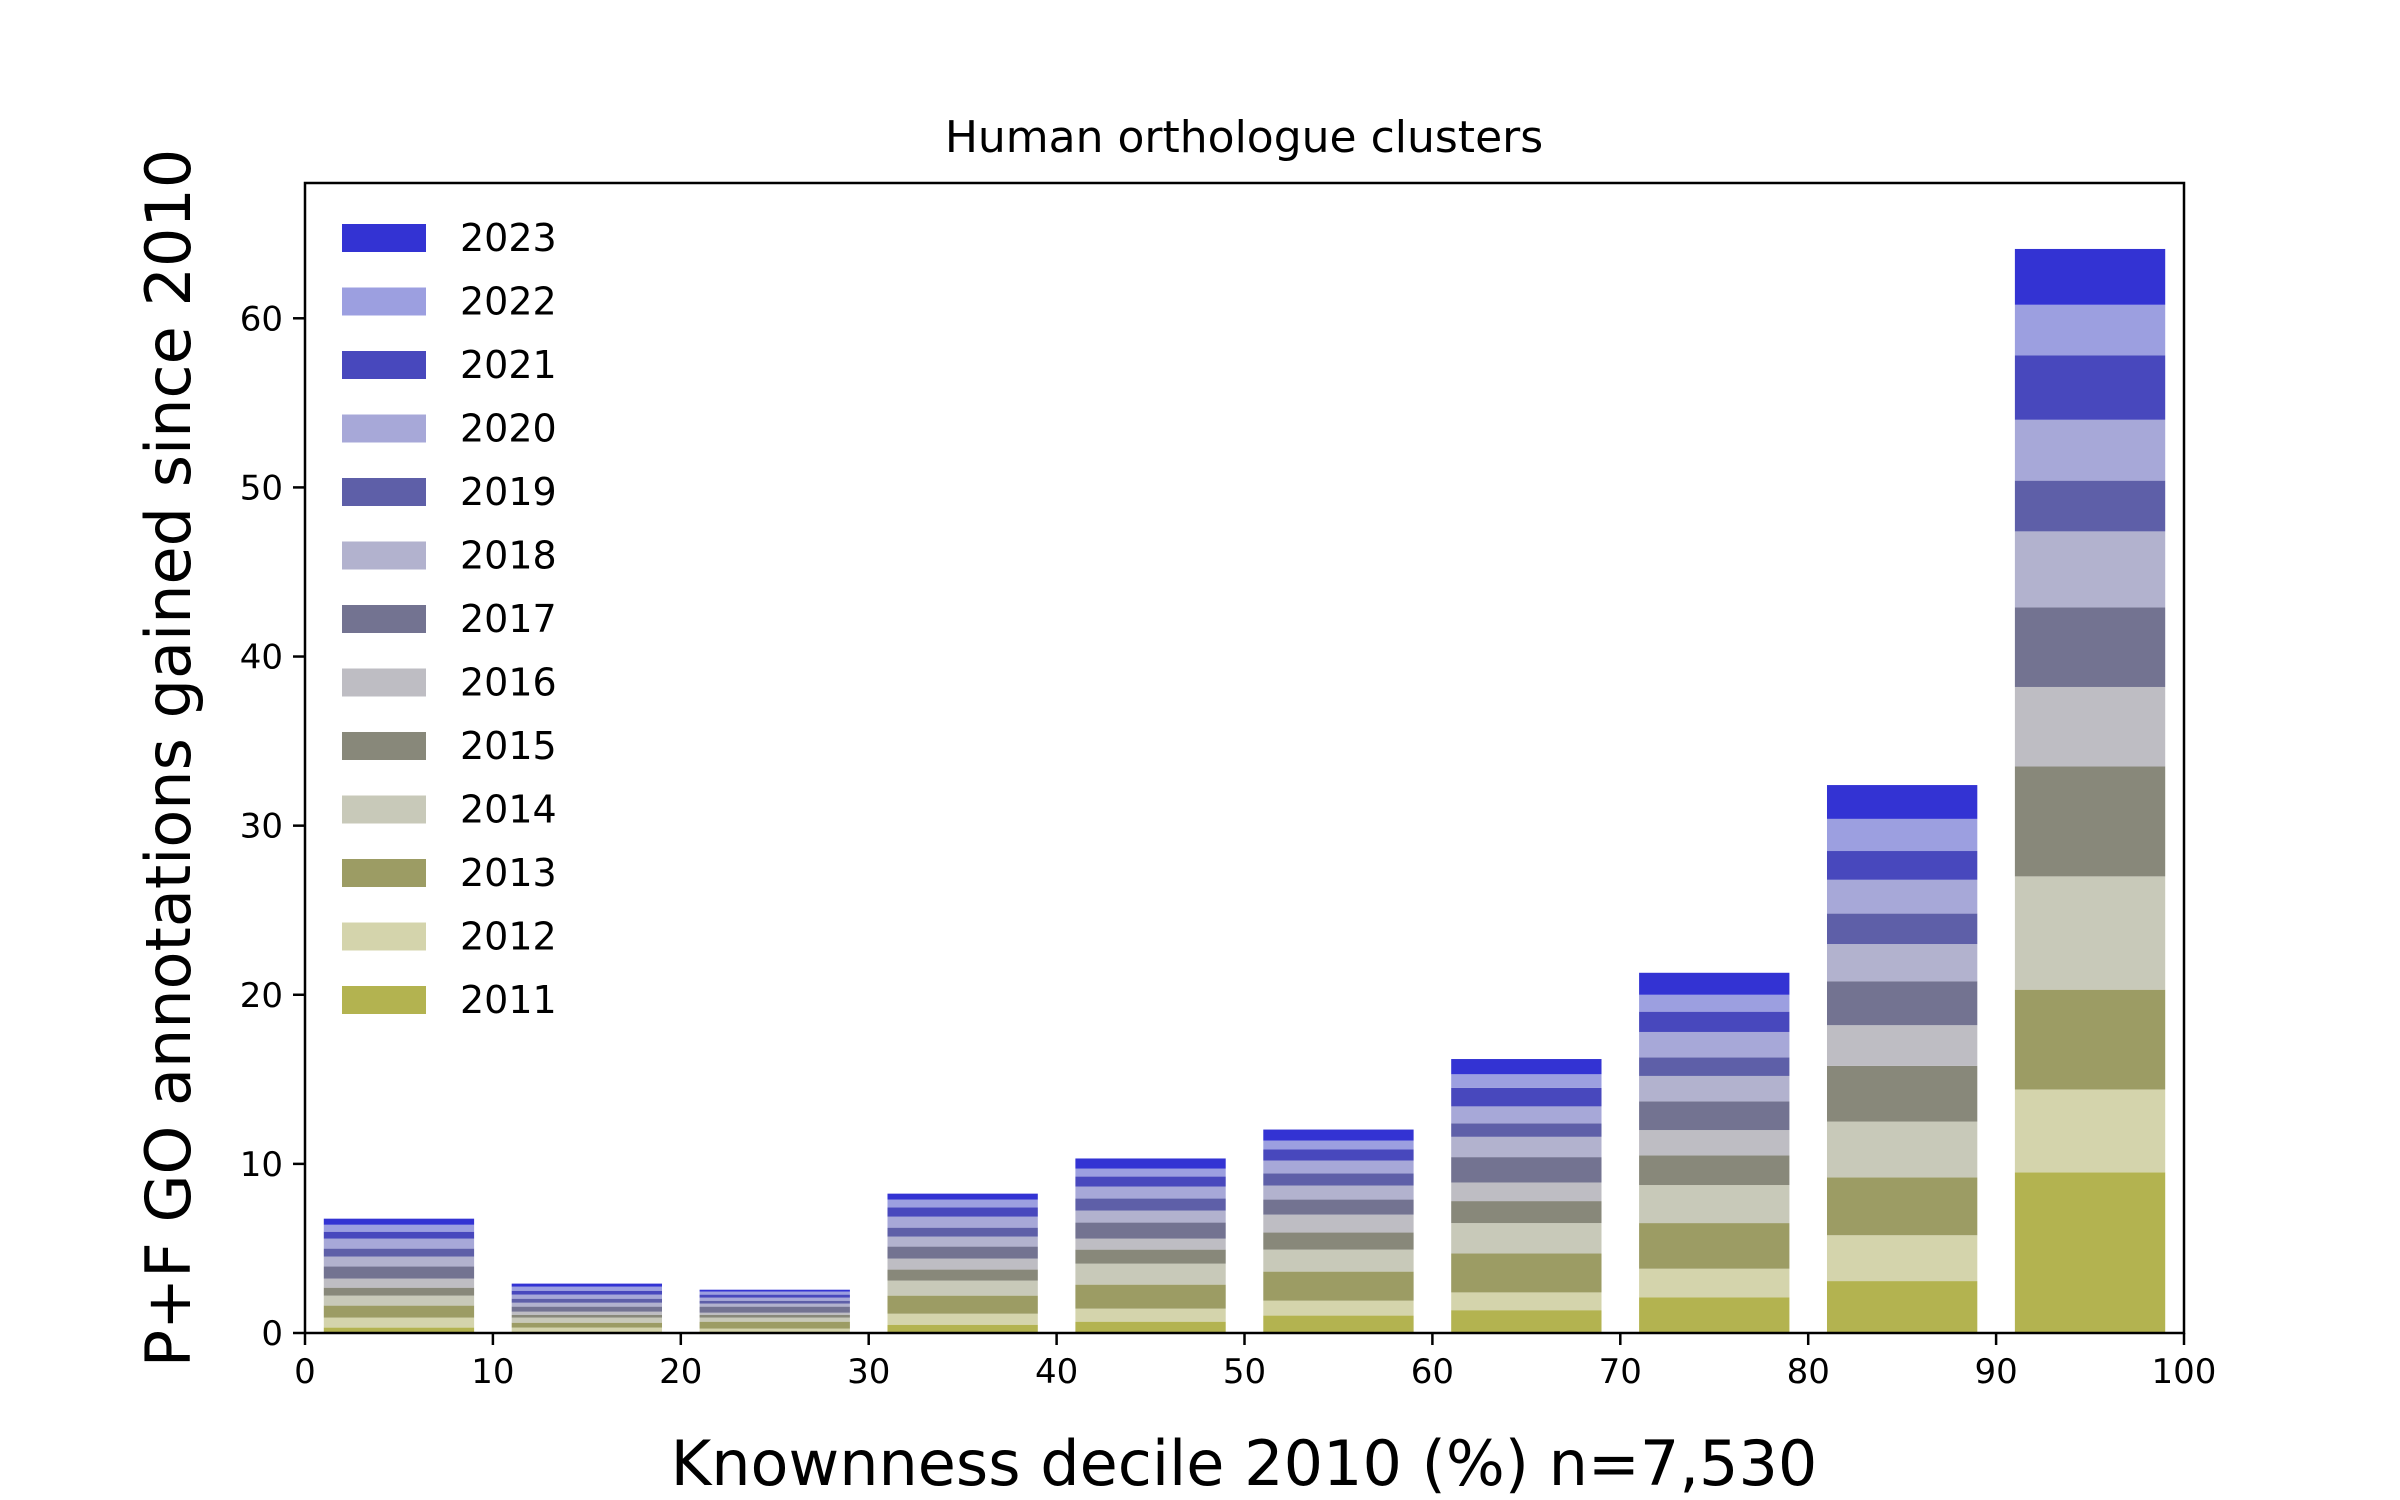 The width and height of the screenshot is (2400, 1500). Describe the element at coordinates (1244, 137) in the screenshot. I see `chart-title: Human orthologue clusters` at that location.